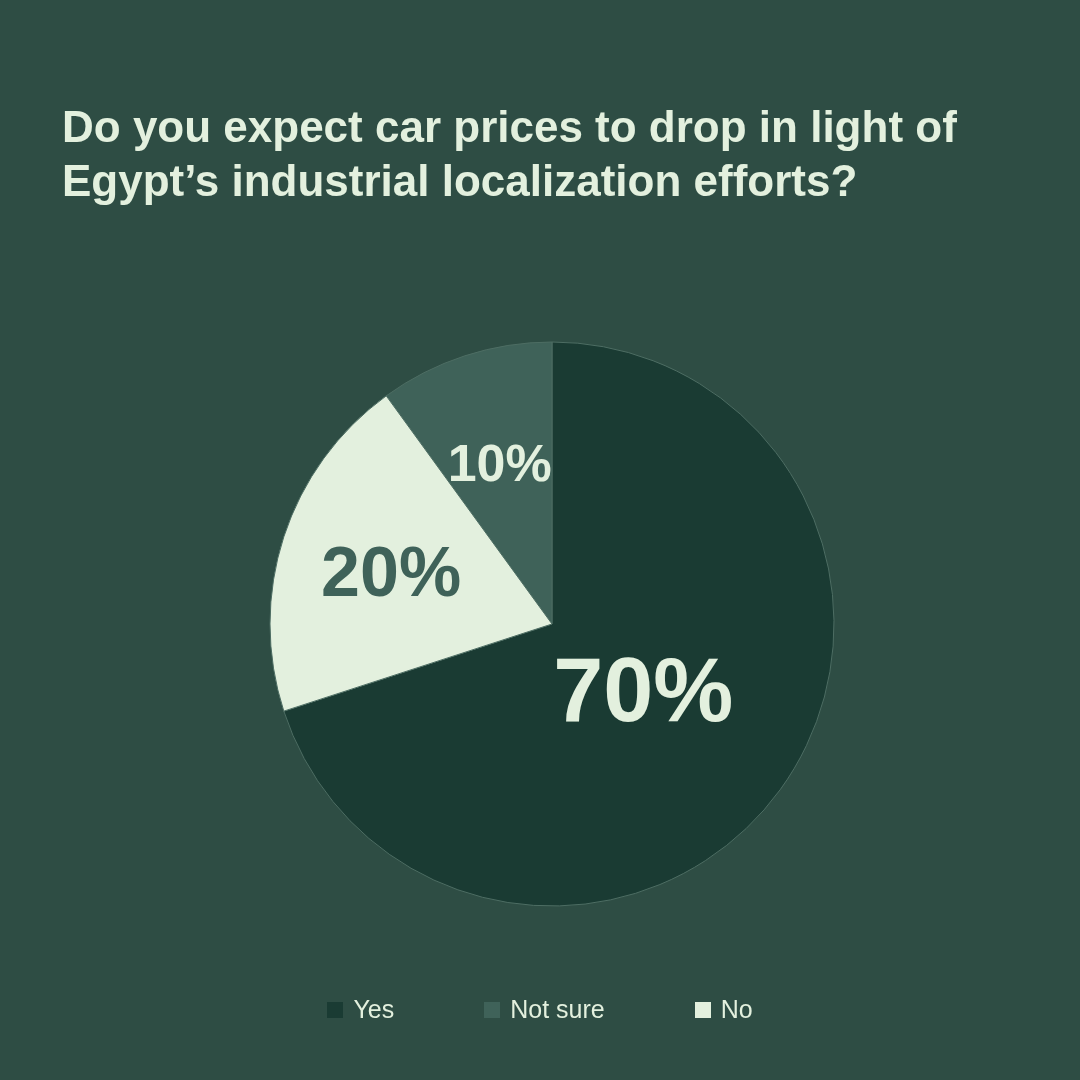 Image resolution: width=1080 pixels, height=1080 pixels. Describe the element at coordinates (736, 1009) in the screenshot. I see `legend-label: No` at that location.